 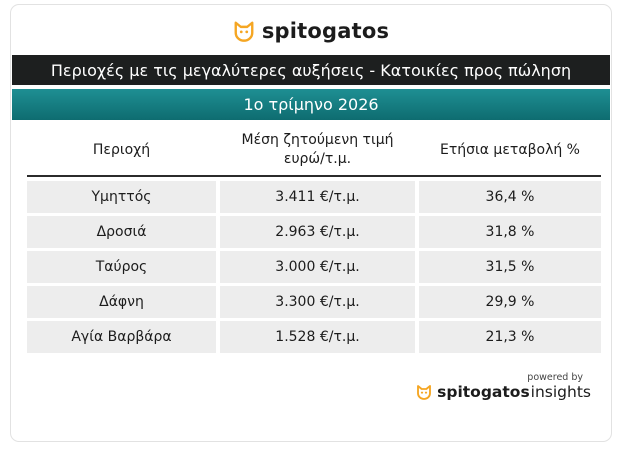 I want to click on table-row: Δροσιά 2.963 €/τ.μ. 31,8 %, so click(x=314, y=232).